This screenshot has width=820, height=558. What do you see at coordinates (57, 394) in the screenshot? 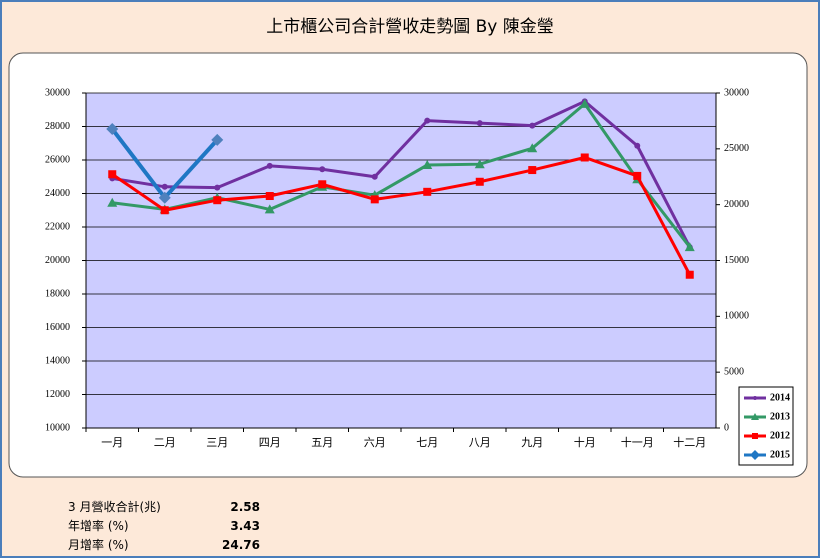
I see `y-tick-label: 12000` at bounding box center [57, 394].